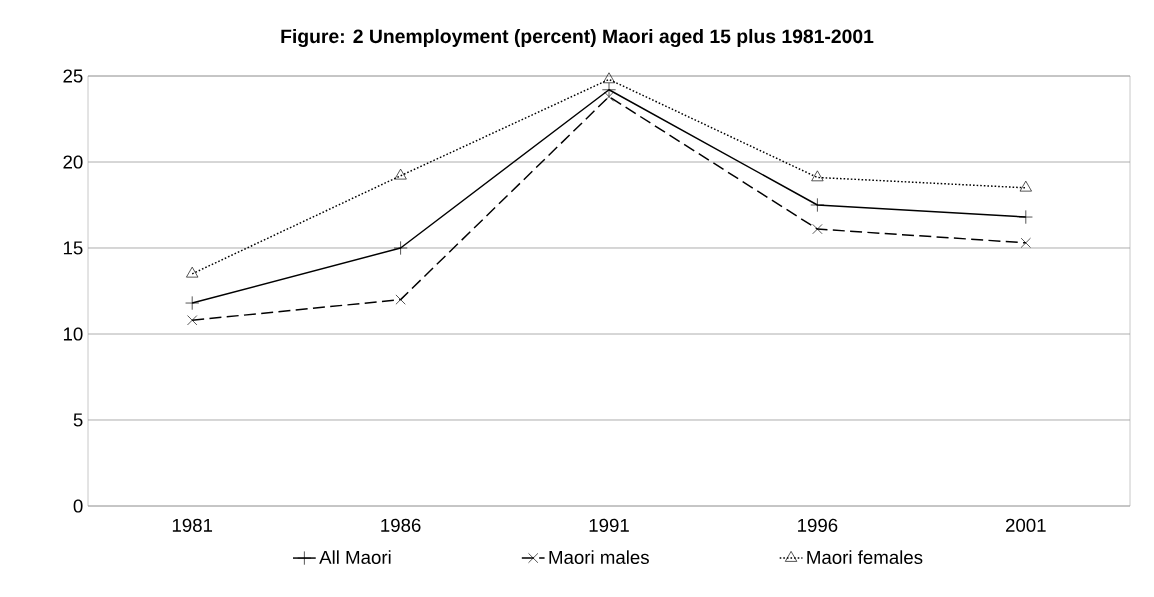  What do you see at coordinates (1025, 525) in the screenshot?
I see `x-tick-label: 2001` at bounding box center [1025, 525].